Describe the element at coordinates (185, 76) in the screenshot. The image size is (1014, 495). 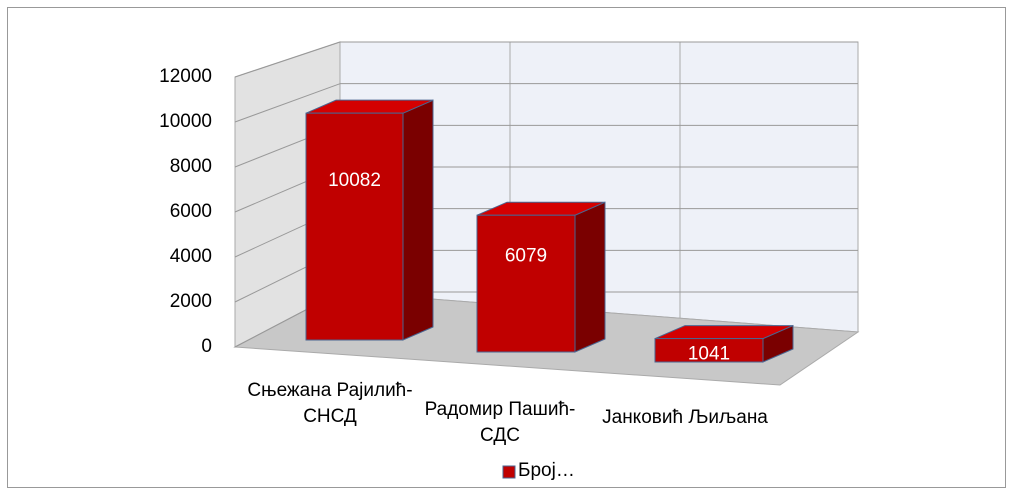
I see `y-tick-label: 12000` at that location.